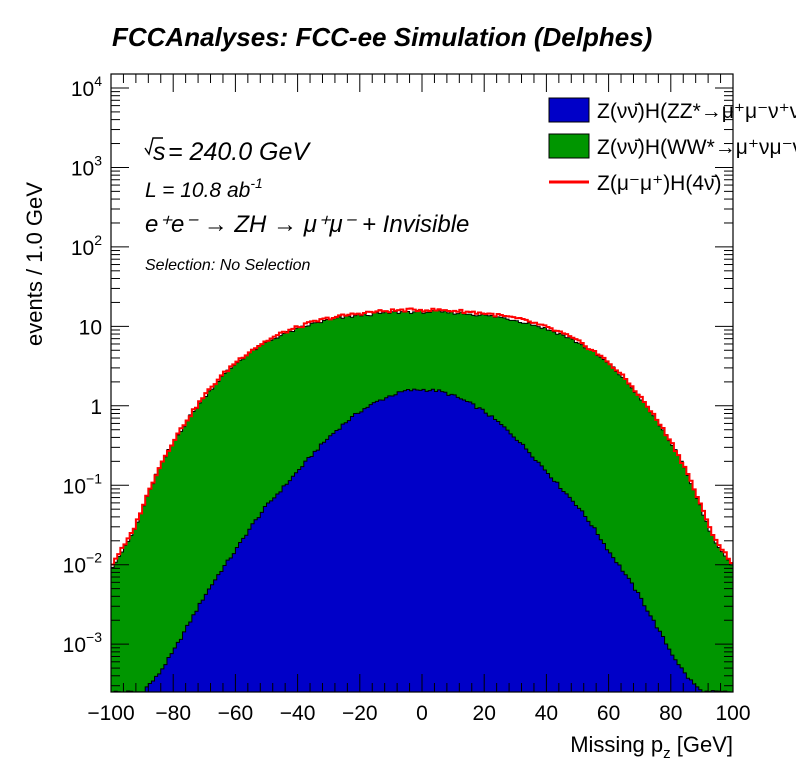 This screenshot has height=772, width=796. I want to click on x-tick-label: 20, so click(484, 713).